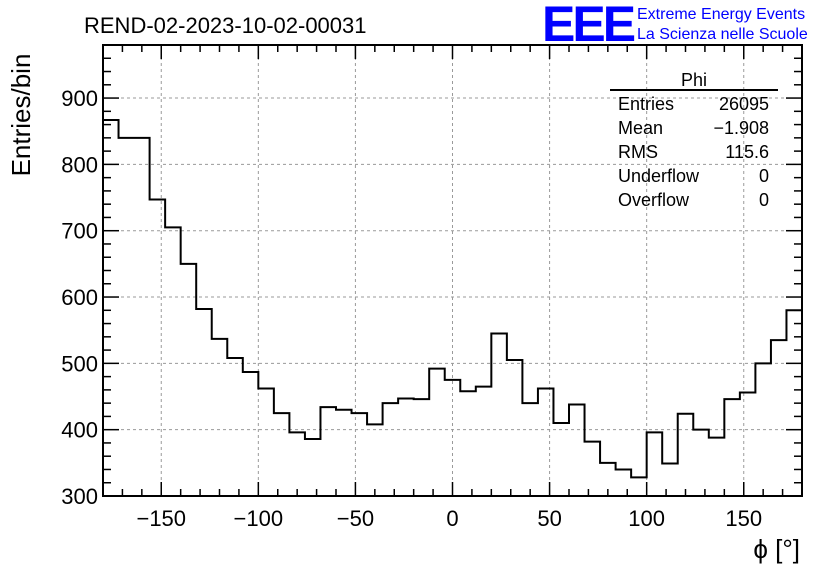 The width and height of the screenshot is (836, 572). Describe the element at coordinates (722, 34) in the screenshot. I see `logo-line-2: La Scienza nelle Scuole` at that location.